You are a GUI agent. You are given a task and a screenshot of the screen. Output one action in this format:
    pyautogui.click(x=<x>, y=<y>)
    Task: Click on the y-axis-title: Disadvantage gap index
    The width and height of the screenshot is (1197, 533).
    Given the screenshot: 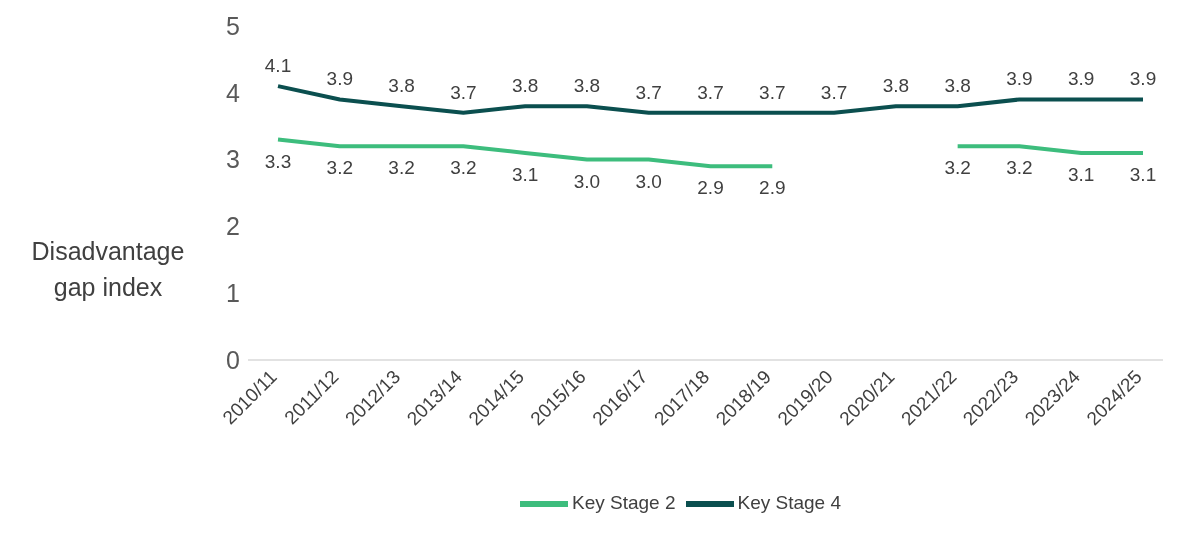 What is the action you would take?
    pyautogui.click(x=108, y=269)
    